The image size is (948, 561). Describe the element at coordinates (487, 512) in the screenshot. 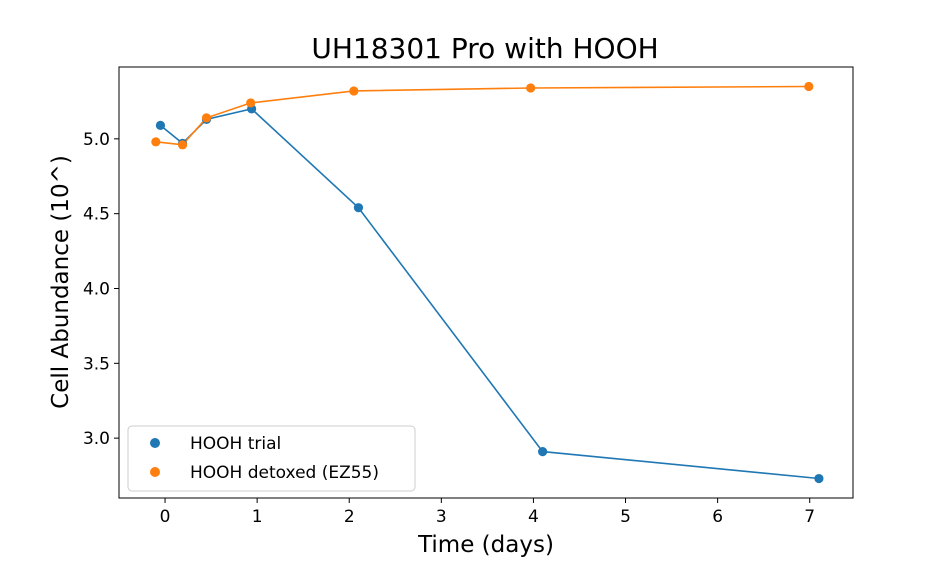

I see `x-axis: 0 1 2 3 4 5 6 7` at that location.